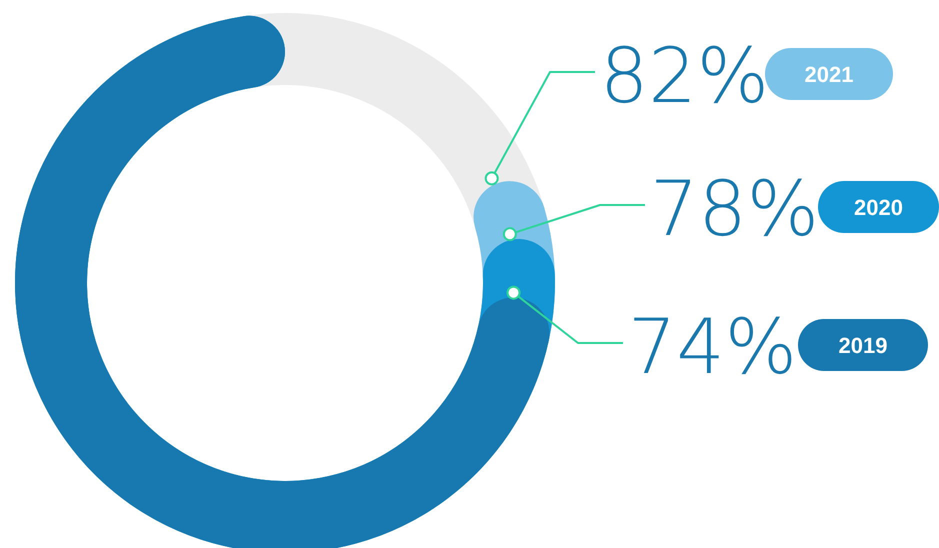 The width and height of the screenshot is (939, 548). What do you see at coordinates (863, 345) in the screenshot?
I see `category-label: 2019` at bounding box center [863, 345].